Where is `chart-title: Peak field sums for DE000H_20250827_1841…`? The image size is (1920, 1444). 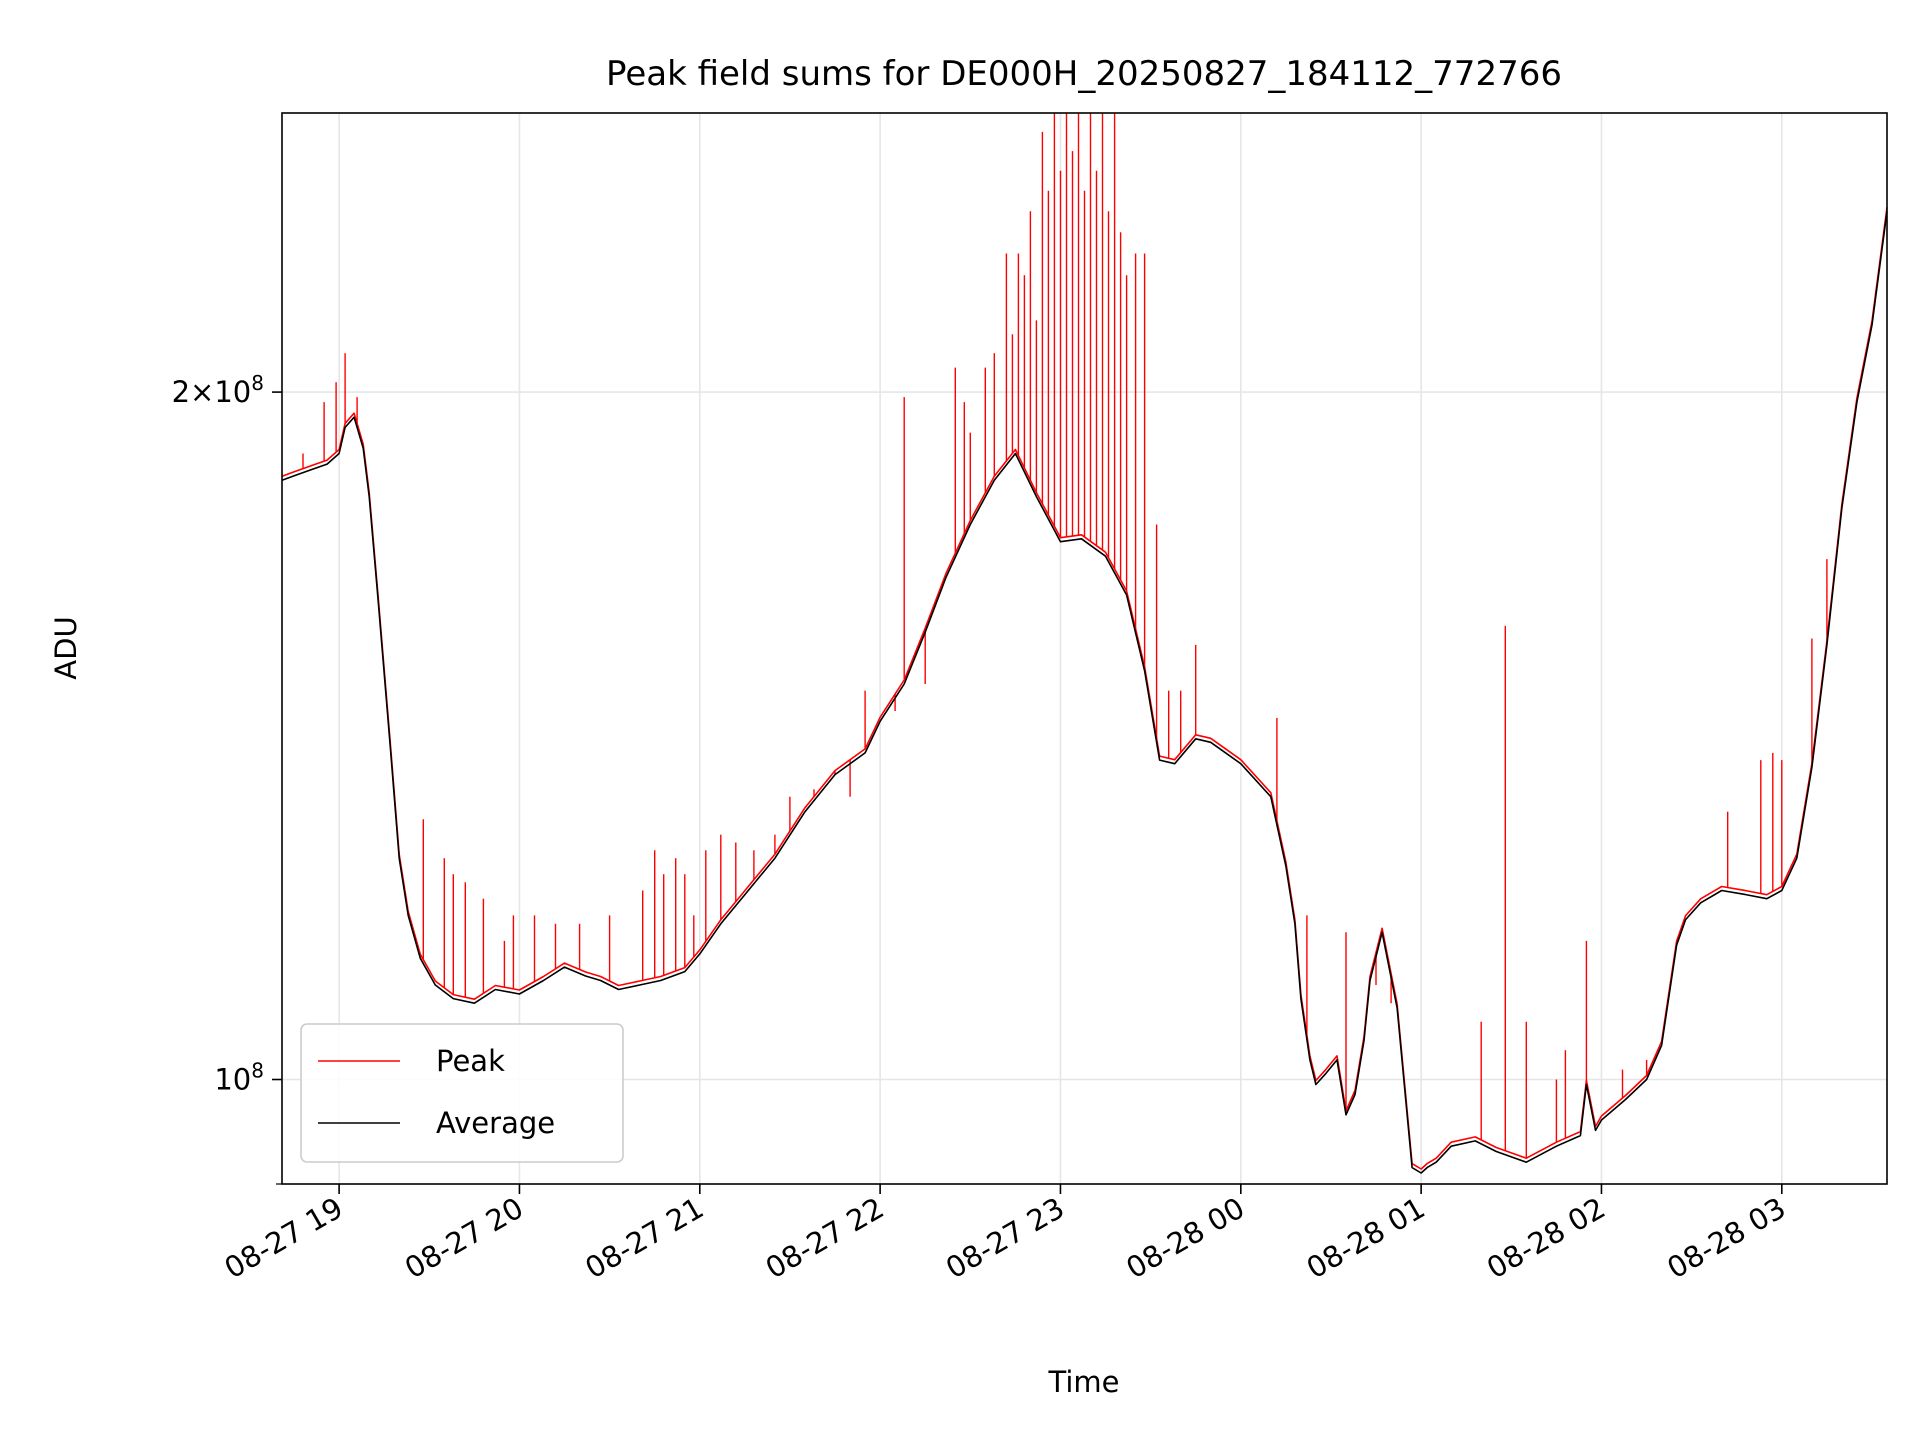
chart-title: Peak field sums for DE000H_20250827_1841… is located at coordinates (1084, 74).